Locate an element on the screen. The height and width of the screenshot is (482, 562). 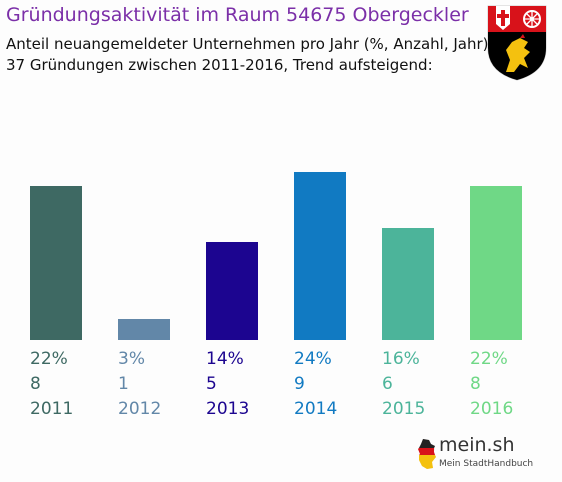
bar-2011 is located at coordinates (56, 263).